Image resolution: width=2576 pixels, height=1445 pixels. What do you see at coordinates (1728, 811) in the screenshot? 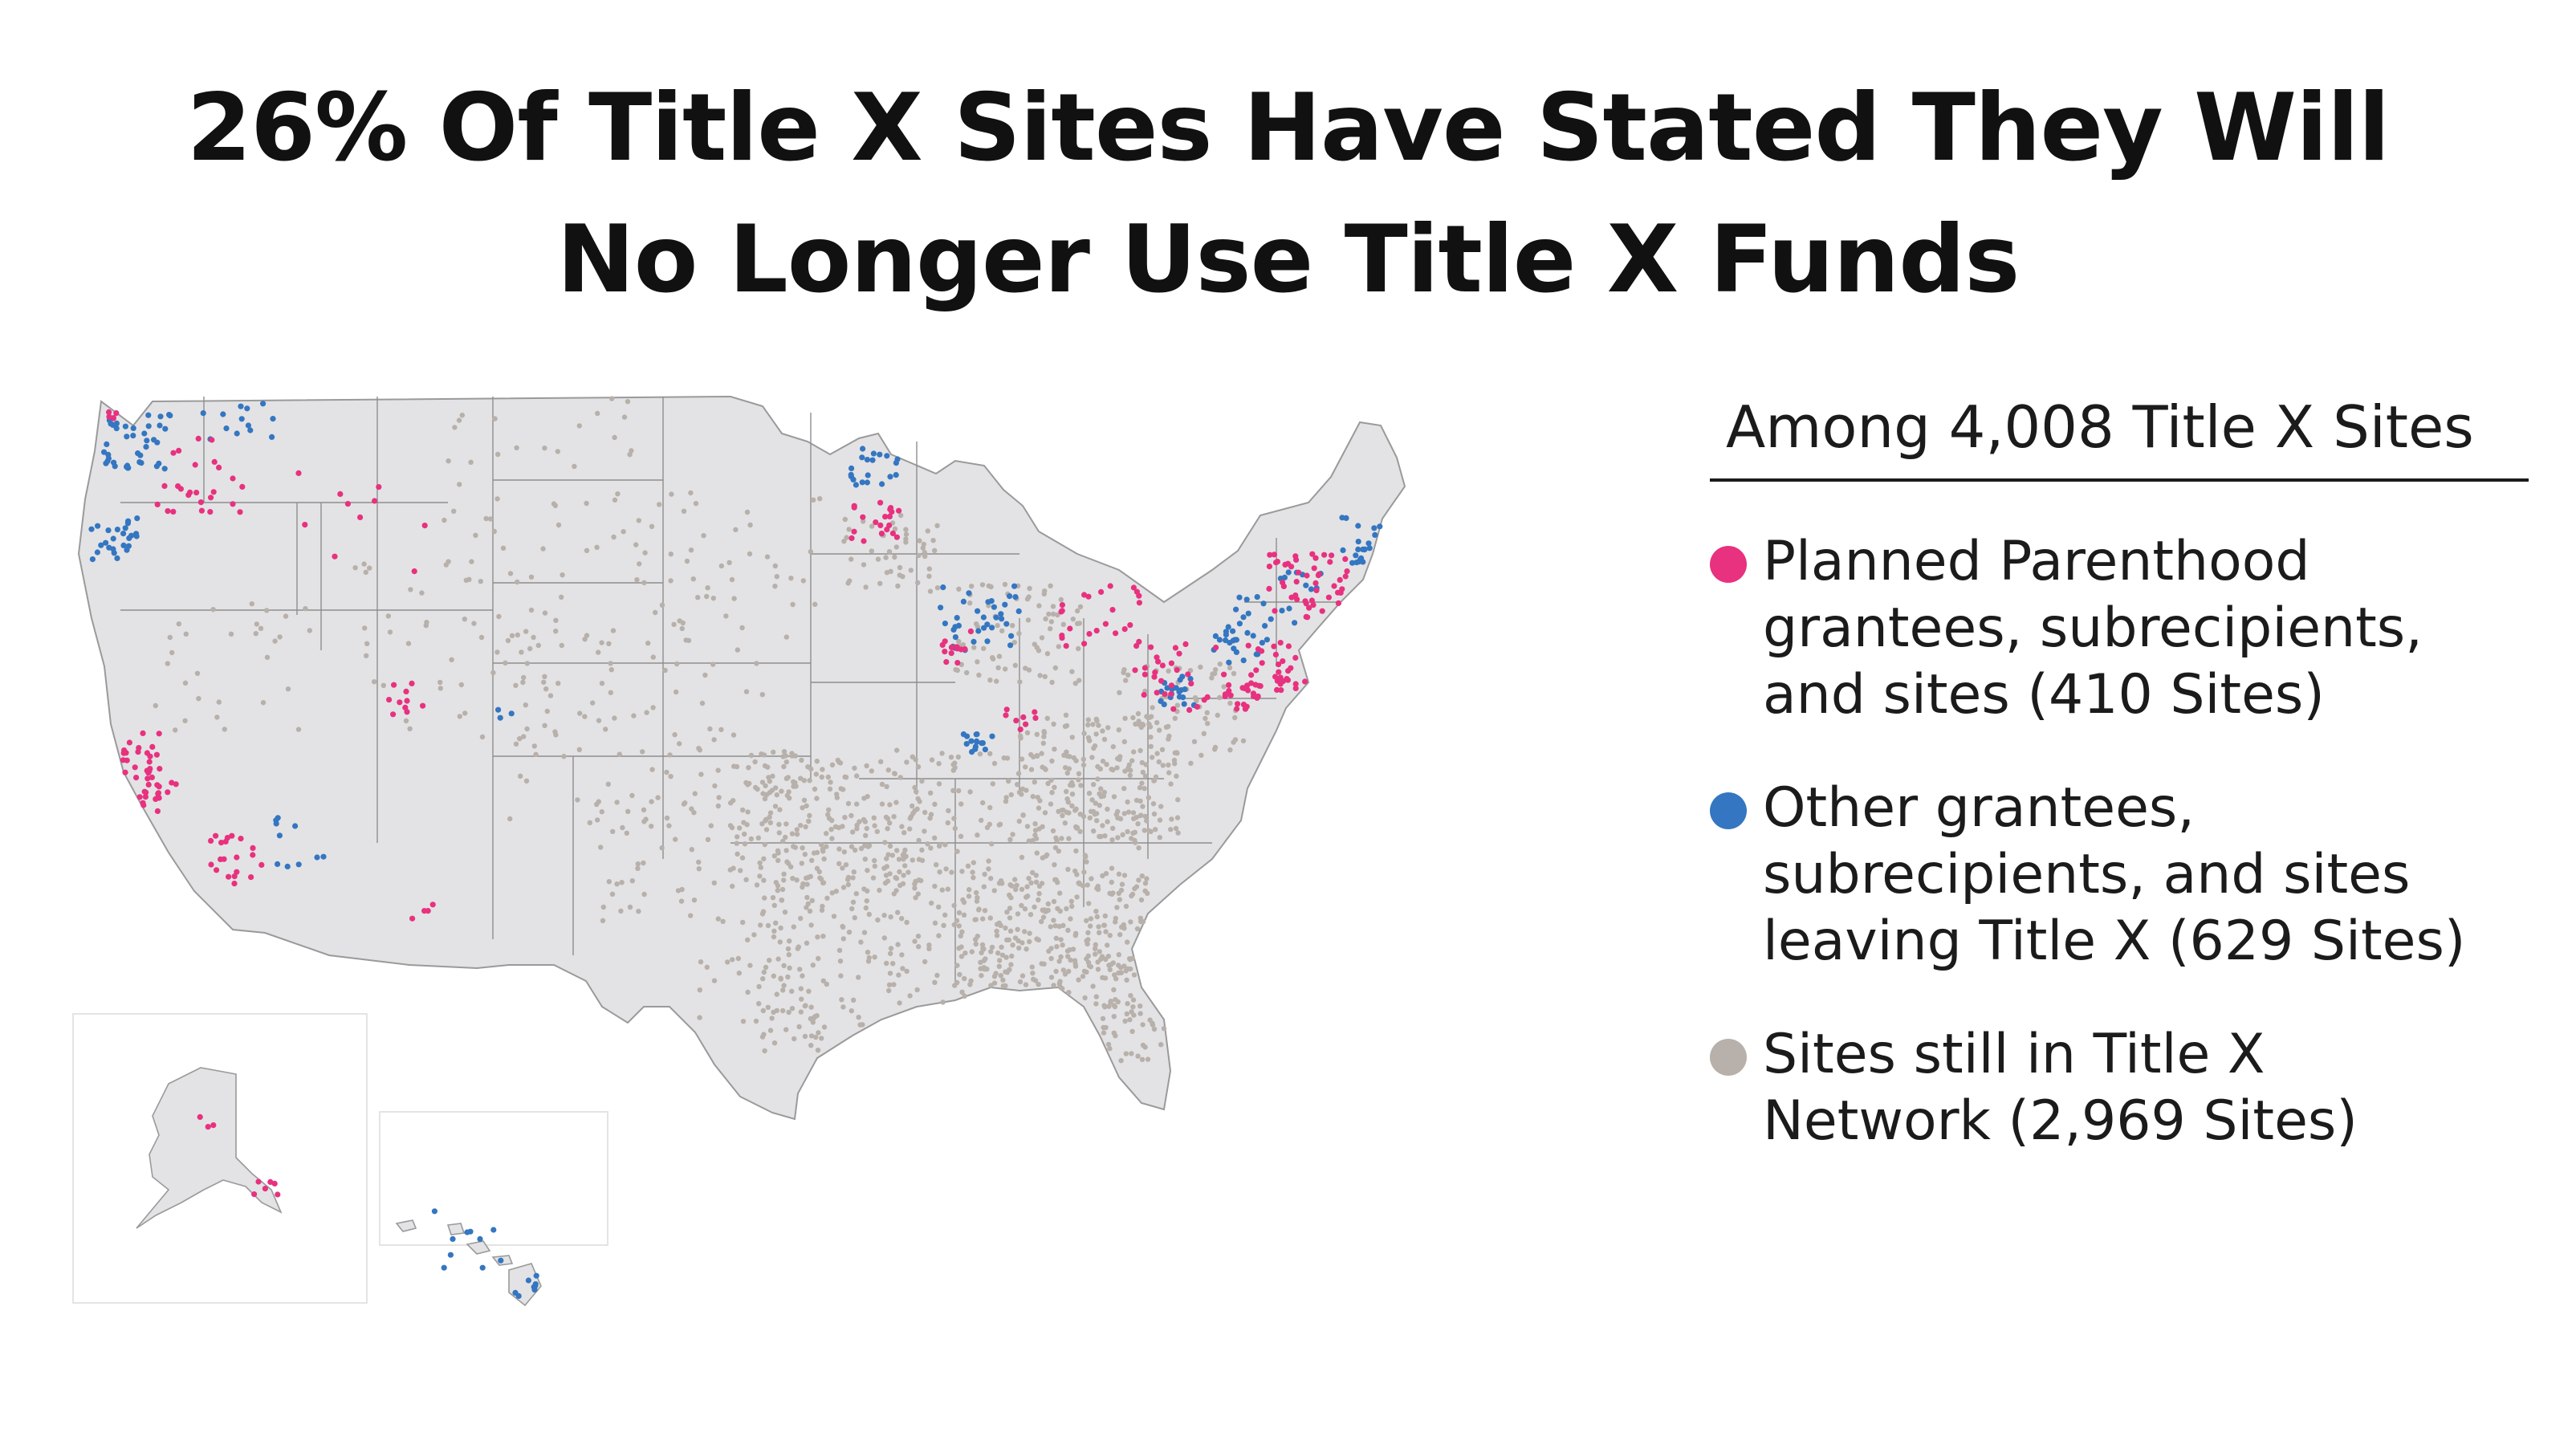
I see `blue-circle-icon` at bounding box center [1728, 811].